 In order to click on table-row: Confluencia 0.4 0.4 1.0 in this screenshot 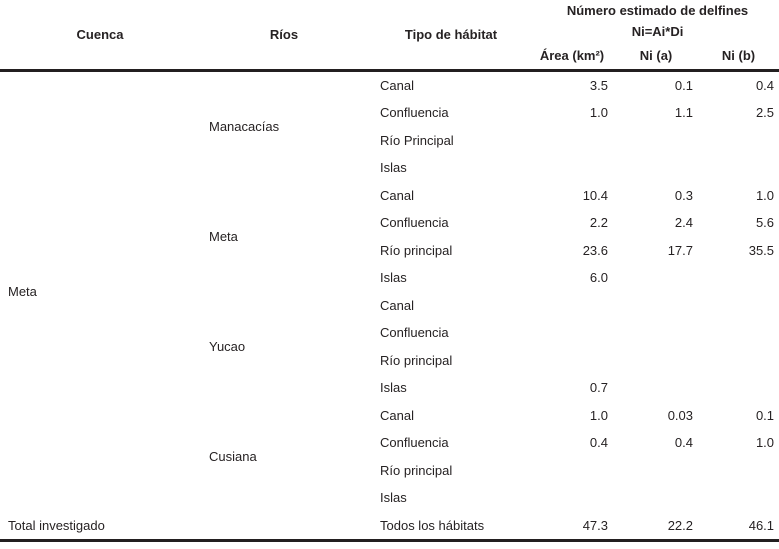, I will do `click(389, 443)`.